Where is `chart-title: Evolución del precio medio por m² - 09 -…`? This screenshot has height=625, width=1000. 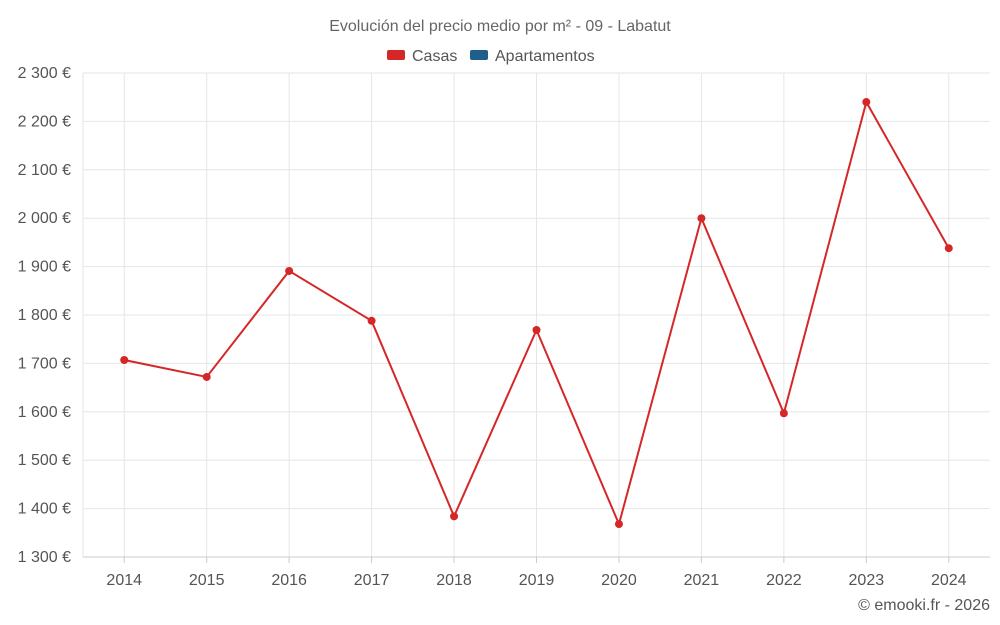
chart-title: Evolución del precio medio por m² - 09 -… is located at coordinates (500, 26).